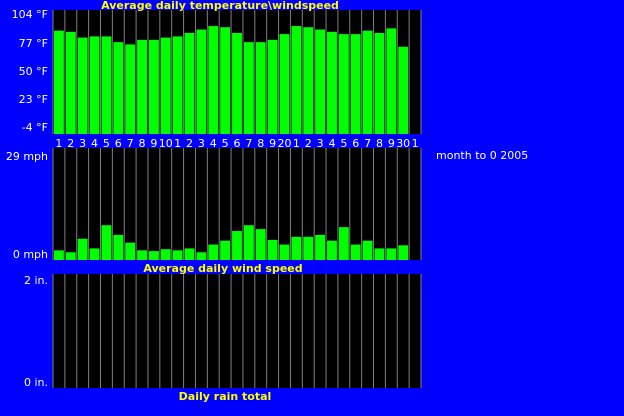  I want to click on x-tick-label: 30, so click(403, 143).